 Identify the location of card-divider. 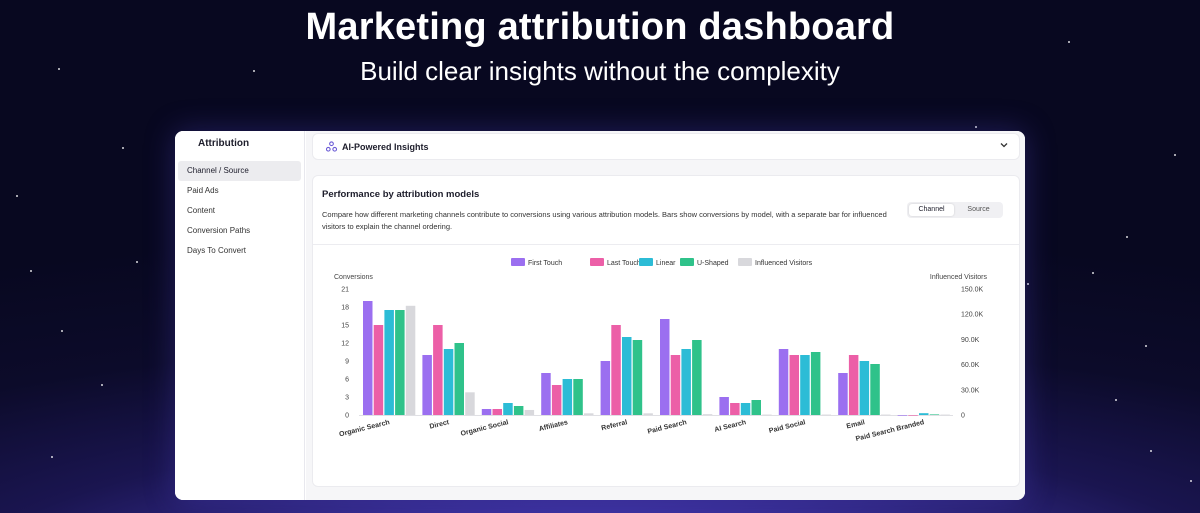
(666, 244).